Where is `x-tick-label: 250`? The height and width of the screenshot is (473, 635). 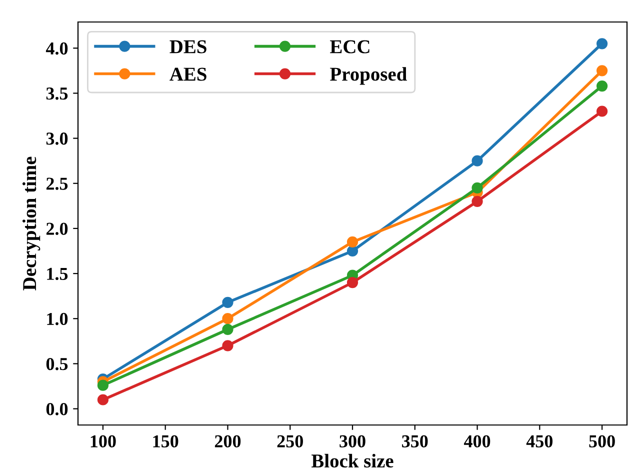
x-tick-label: 250 is located at coordinates (290, 441).